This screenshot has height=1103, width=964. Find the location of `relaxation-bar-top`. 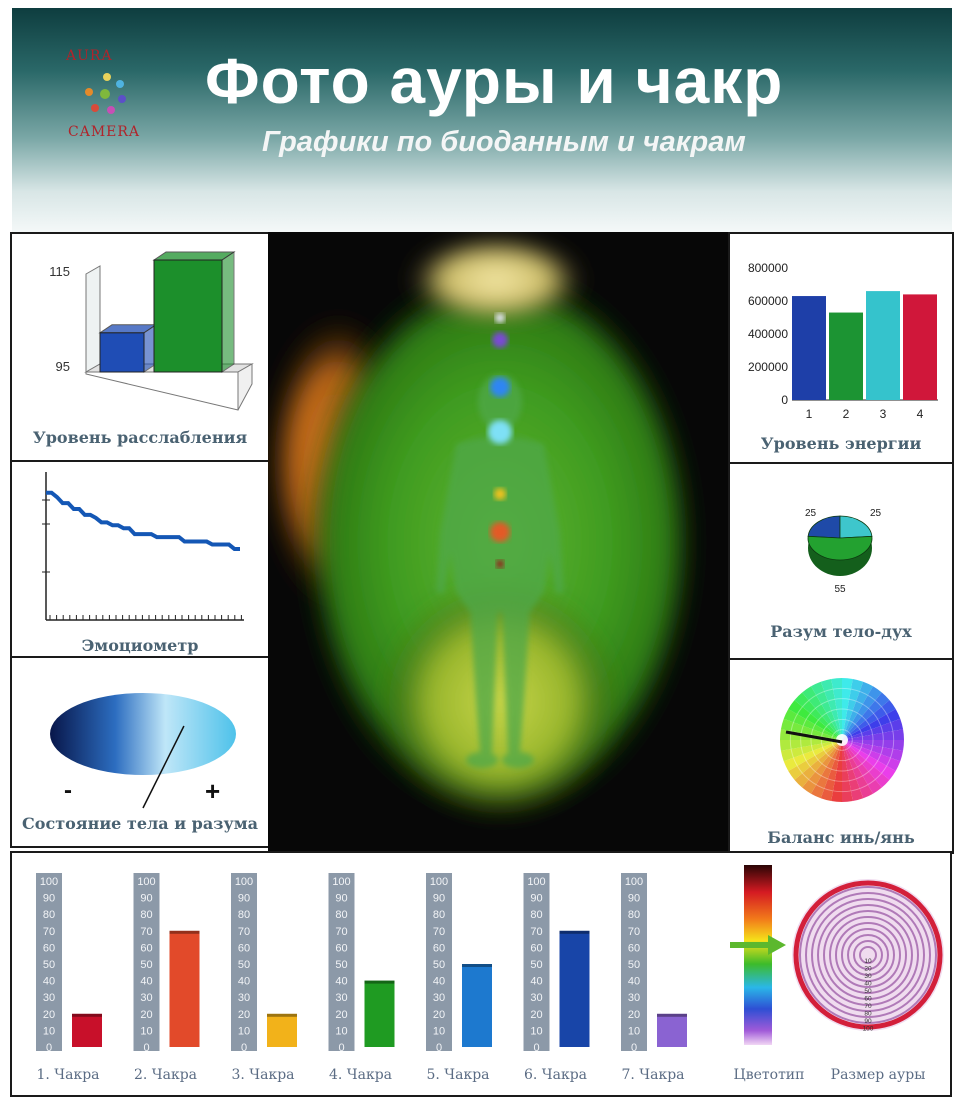

relaxation-bar-top is located at coordinates (194, 256).